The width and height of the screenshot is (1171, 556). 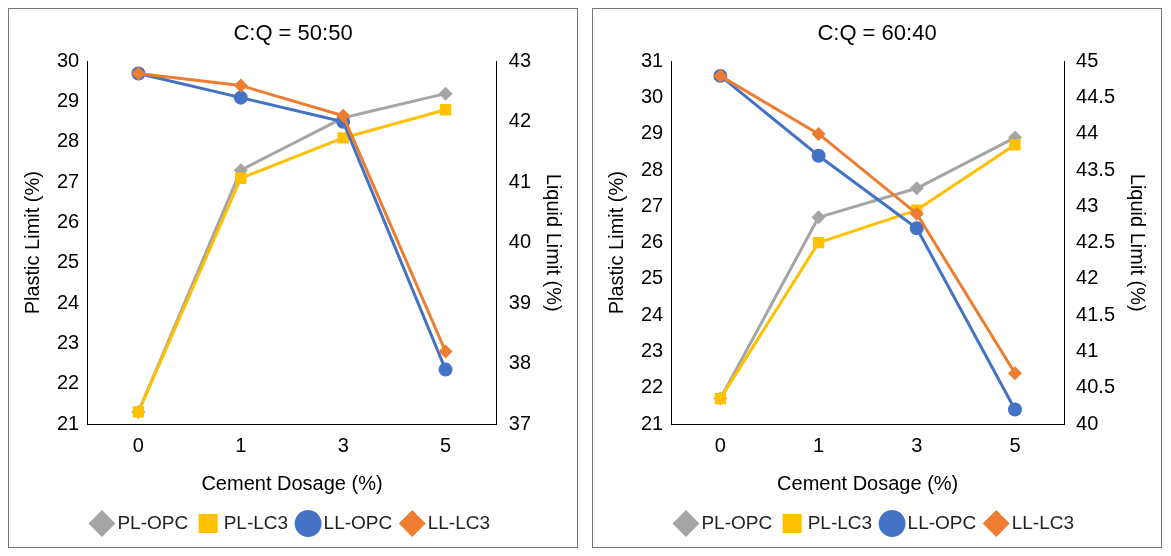 I want to click on y2-tick-label: 44.5, so click(x=1096, y=96).